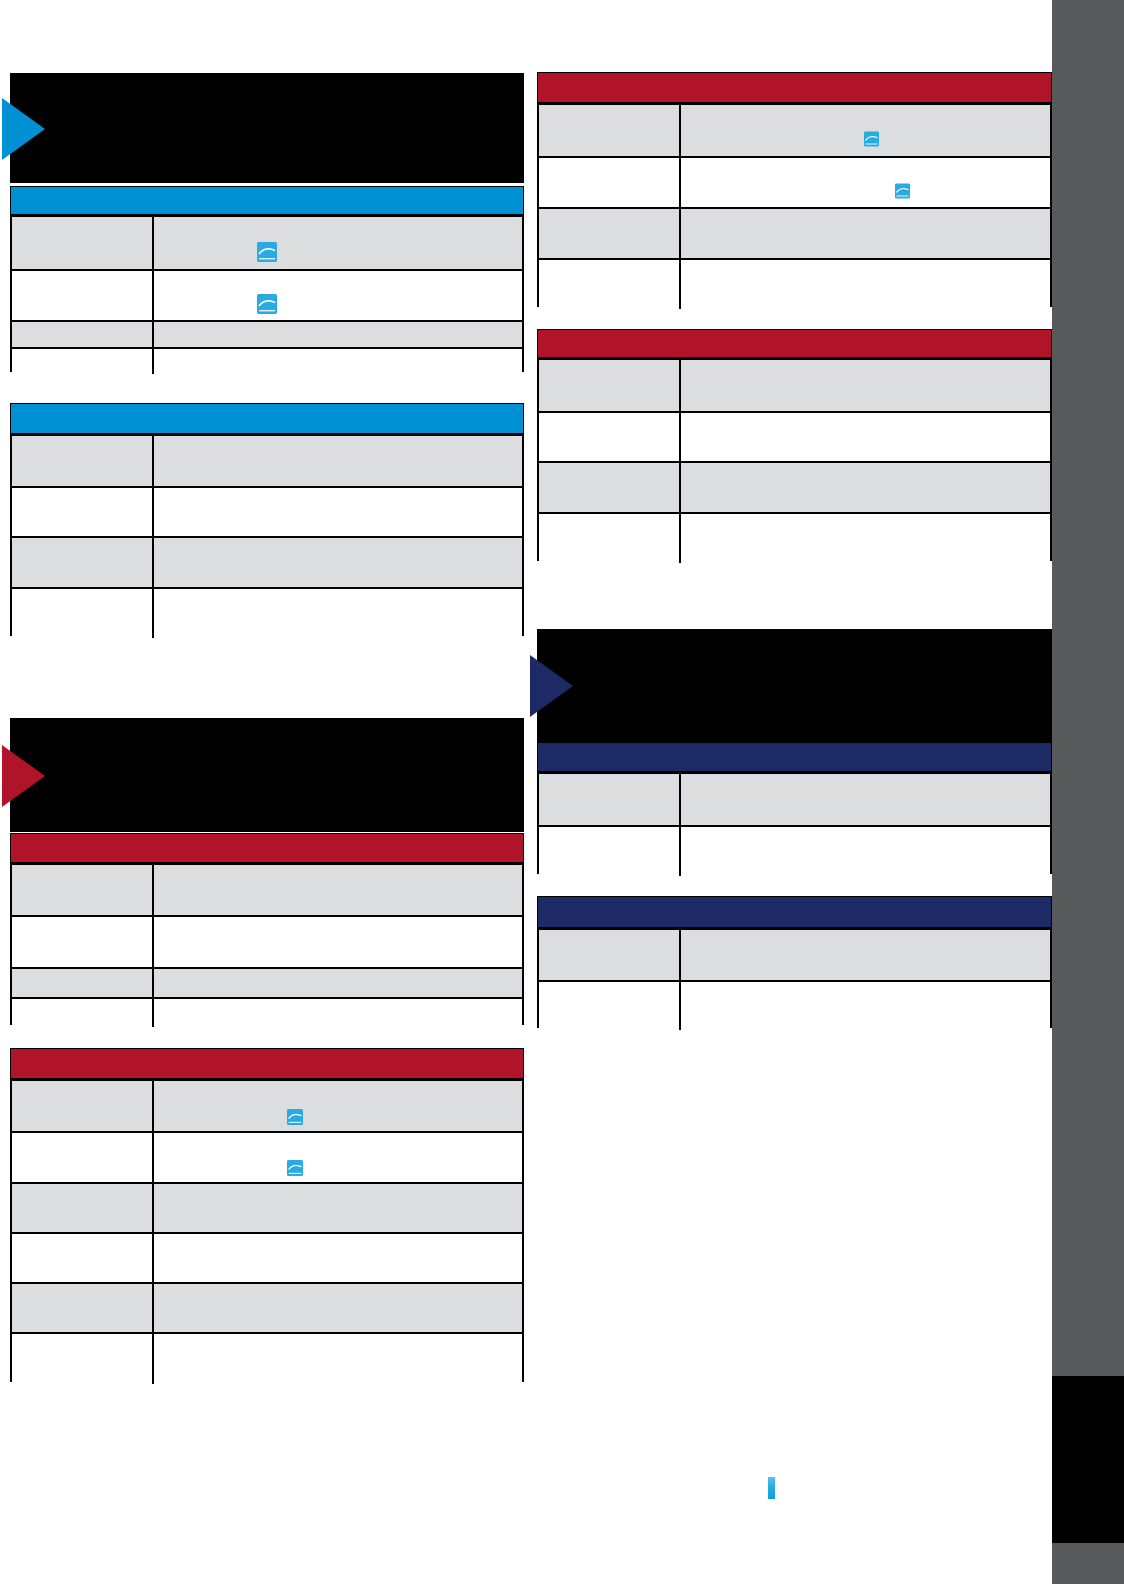  What do you see at coordinates (267, 252) in the screenshot?
I see `energy-star-icon` at bounding box center [267, 252].